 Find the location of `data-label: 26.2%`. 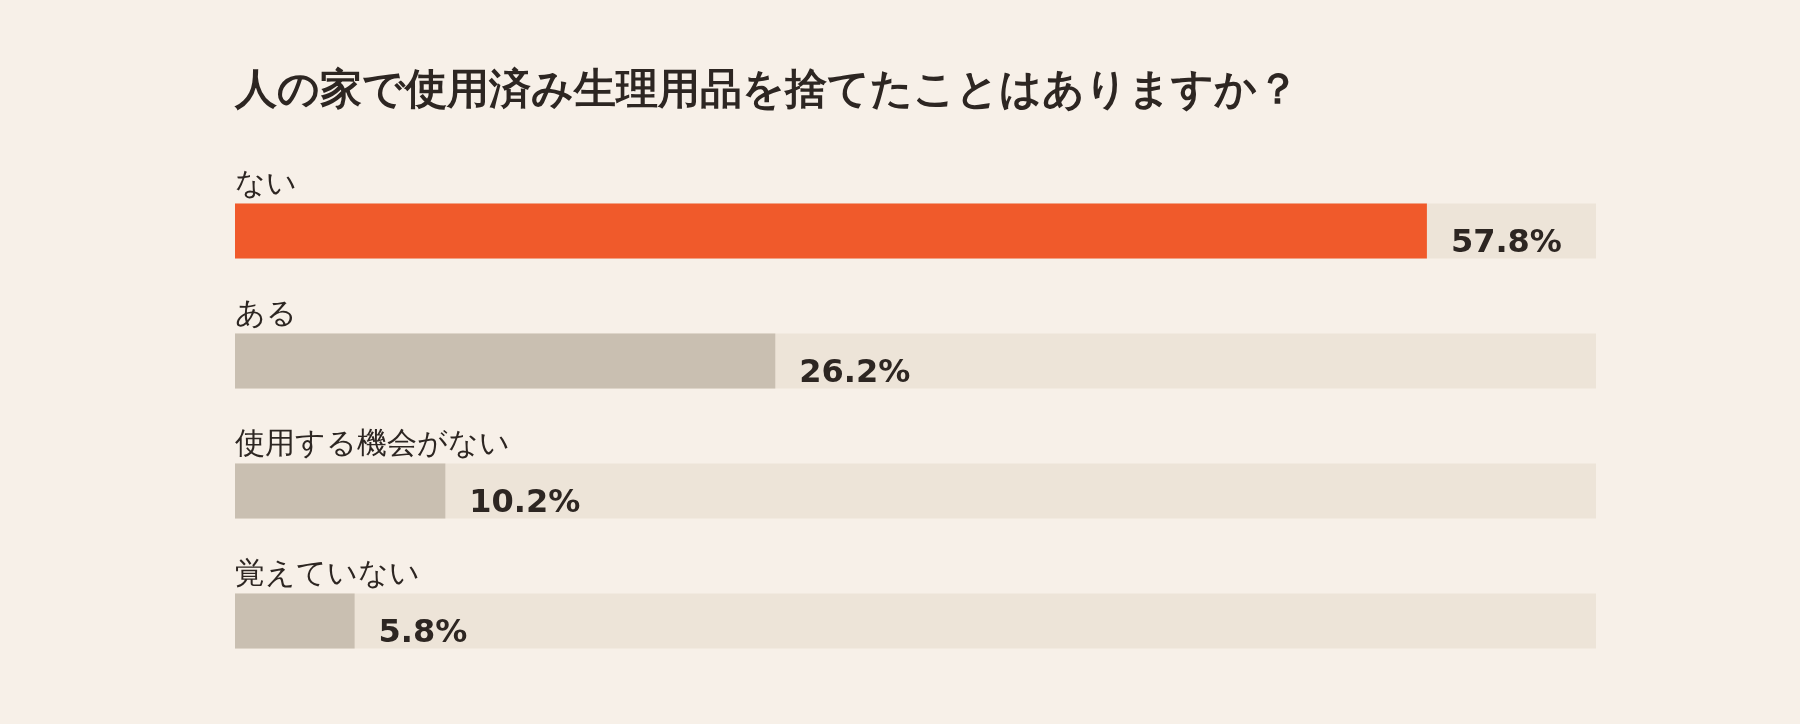

data-label: 26.2% is located at coordinates (855, 371).